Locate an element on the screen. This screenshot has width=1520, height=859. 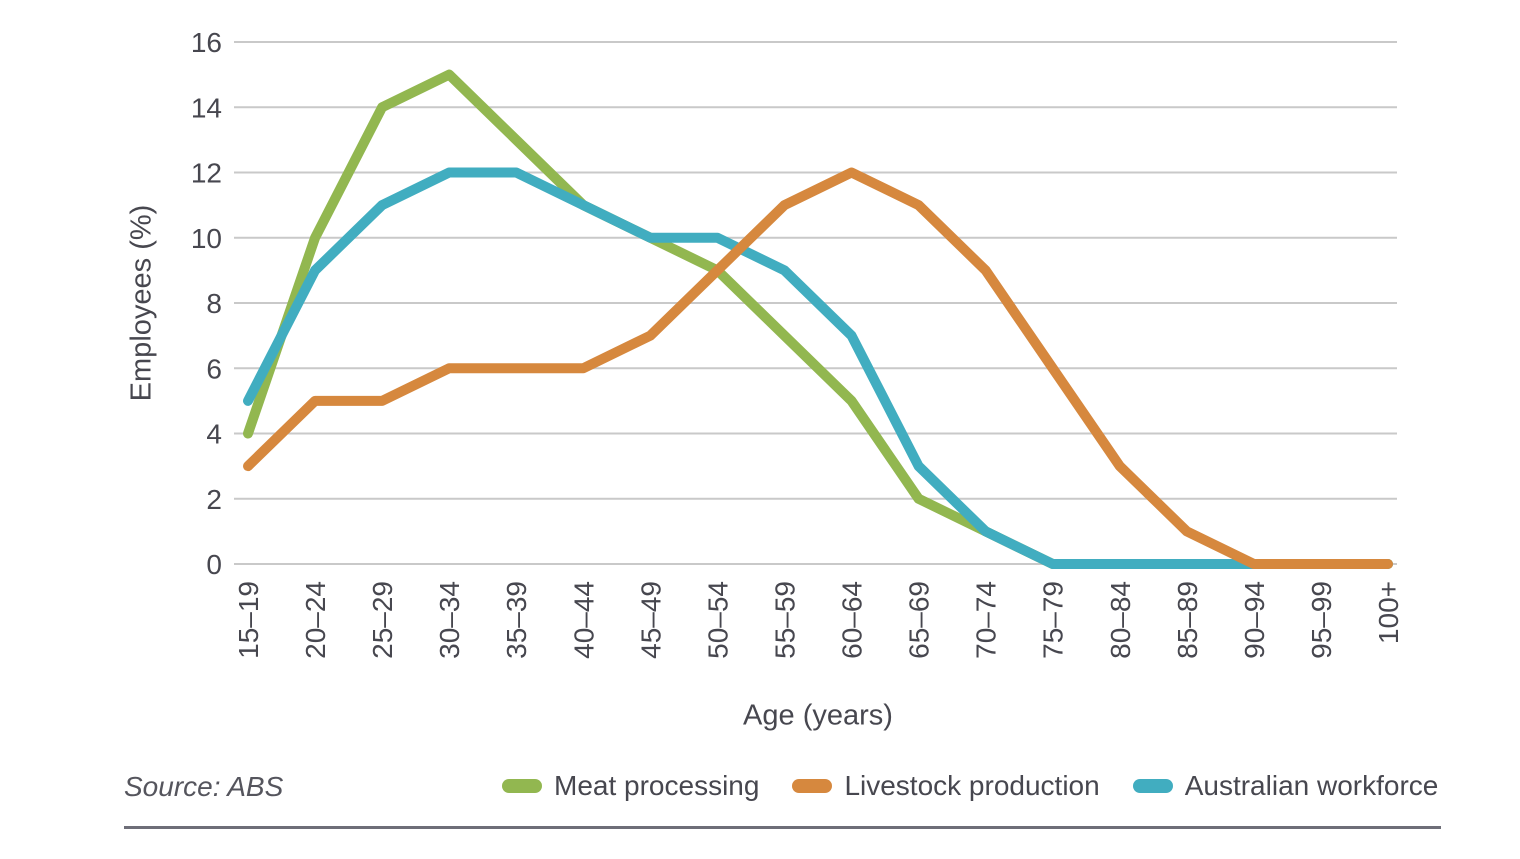
x-tick-label: 20–24 is located at coordinates (315, 620).